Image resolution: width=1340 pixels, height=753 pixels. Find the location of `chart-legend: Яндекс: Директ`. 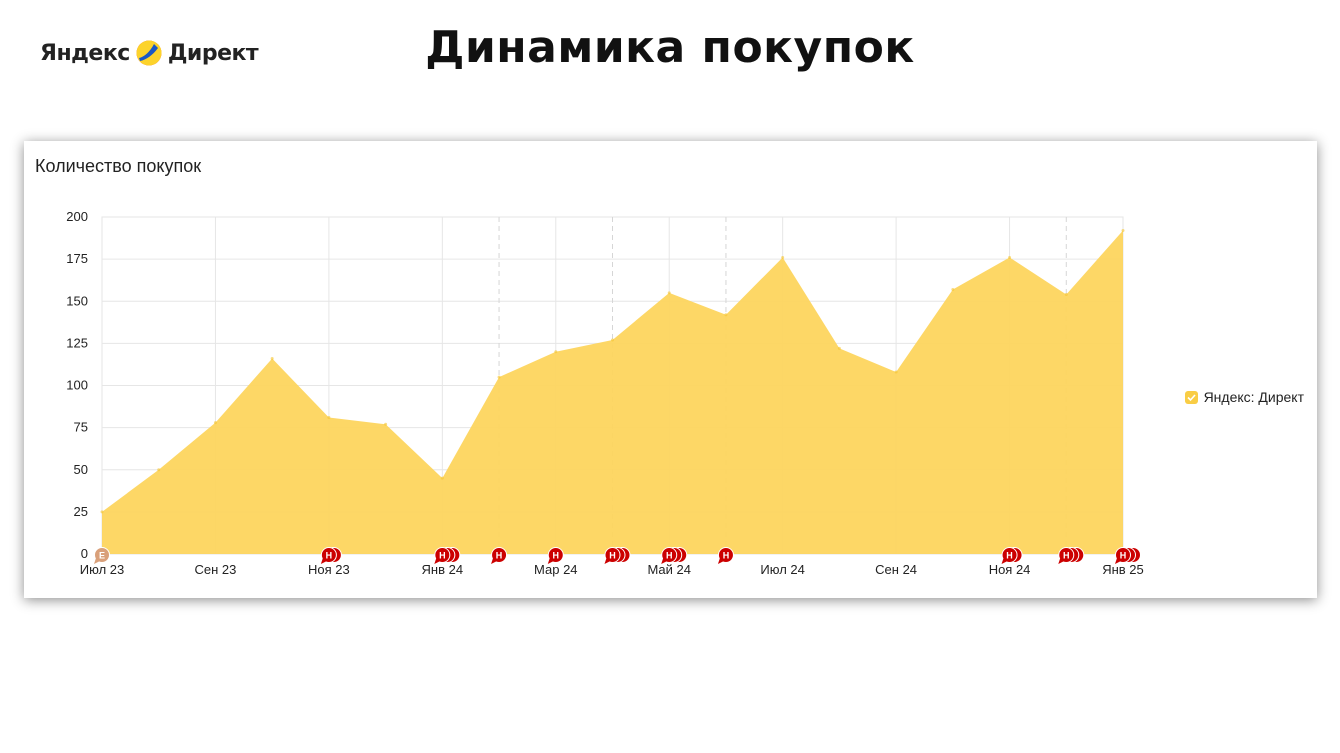

chart-legend: Яндекс: Директ is located at coordinates (1244, 397).